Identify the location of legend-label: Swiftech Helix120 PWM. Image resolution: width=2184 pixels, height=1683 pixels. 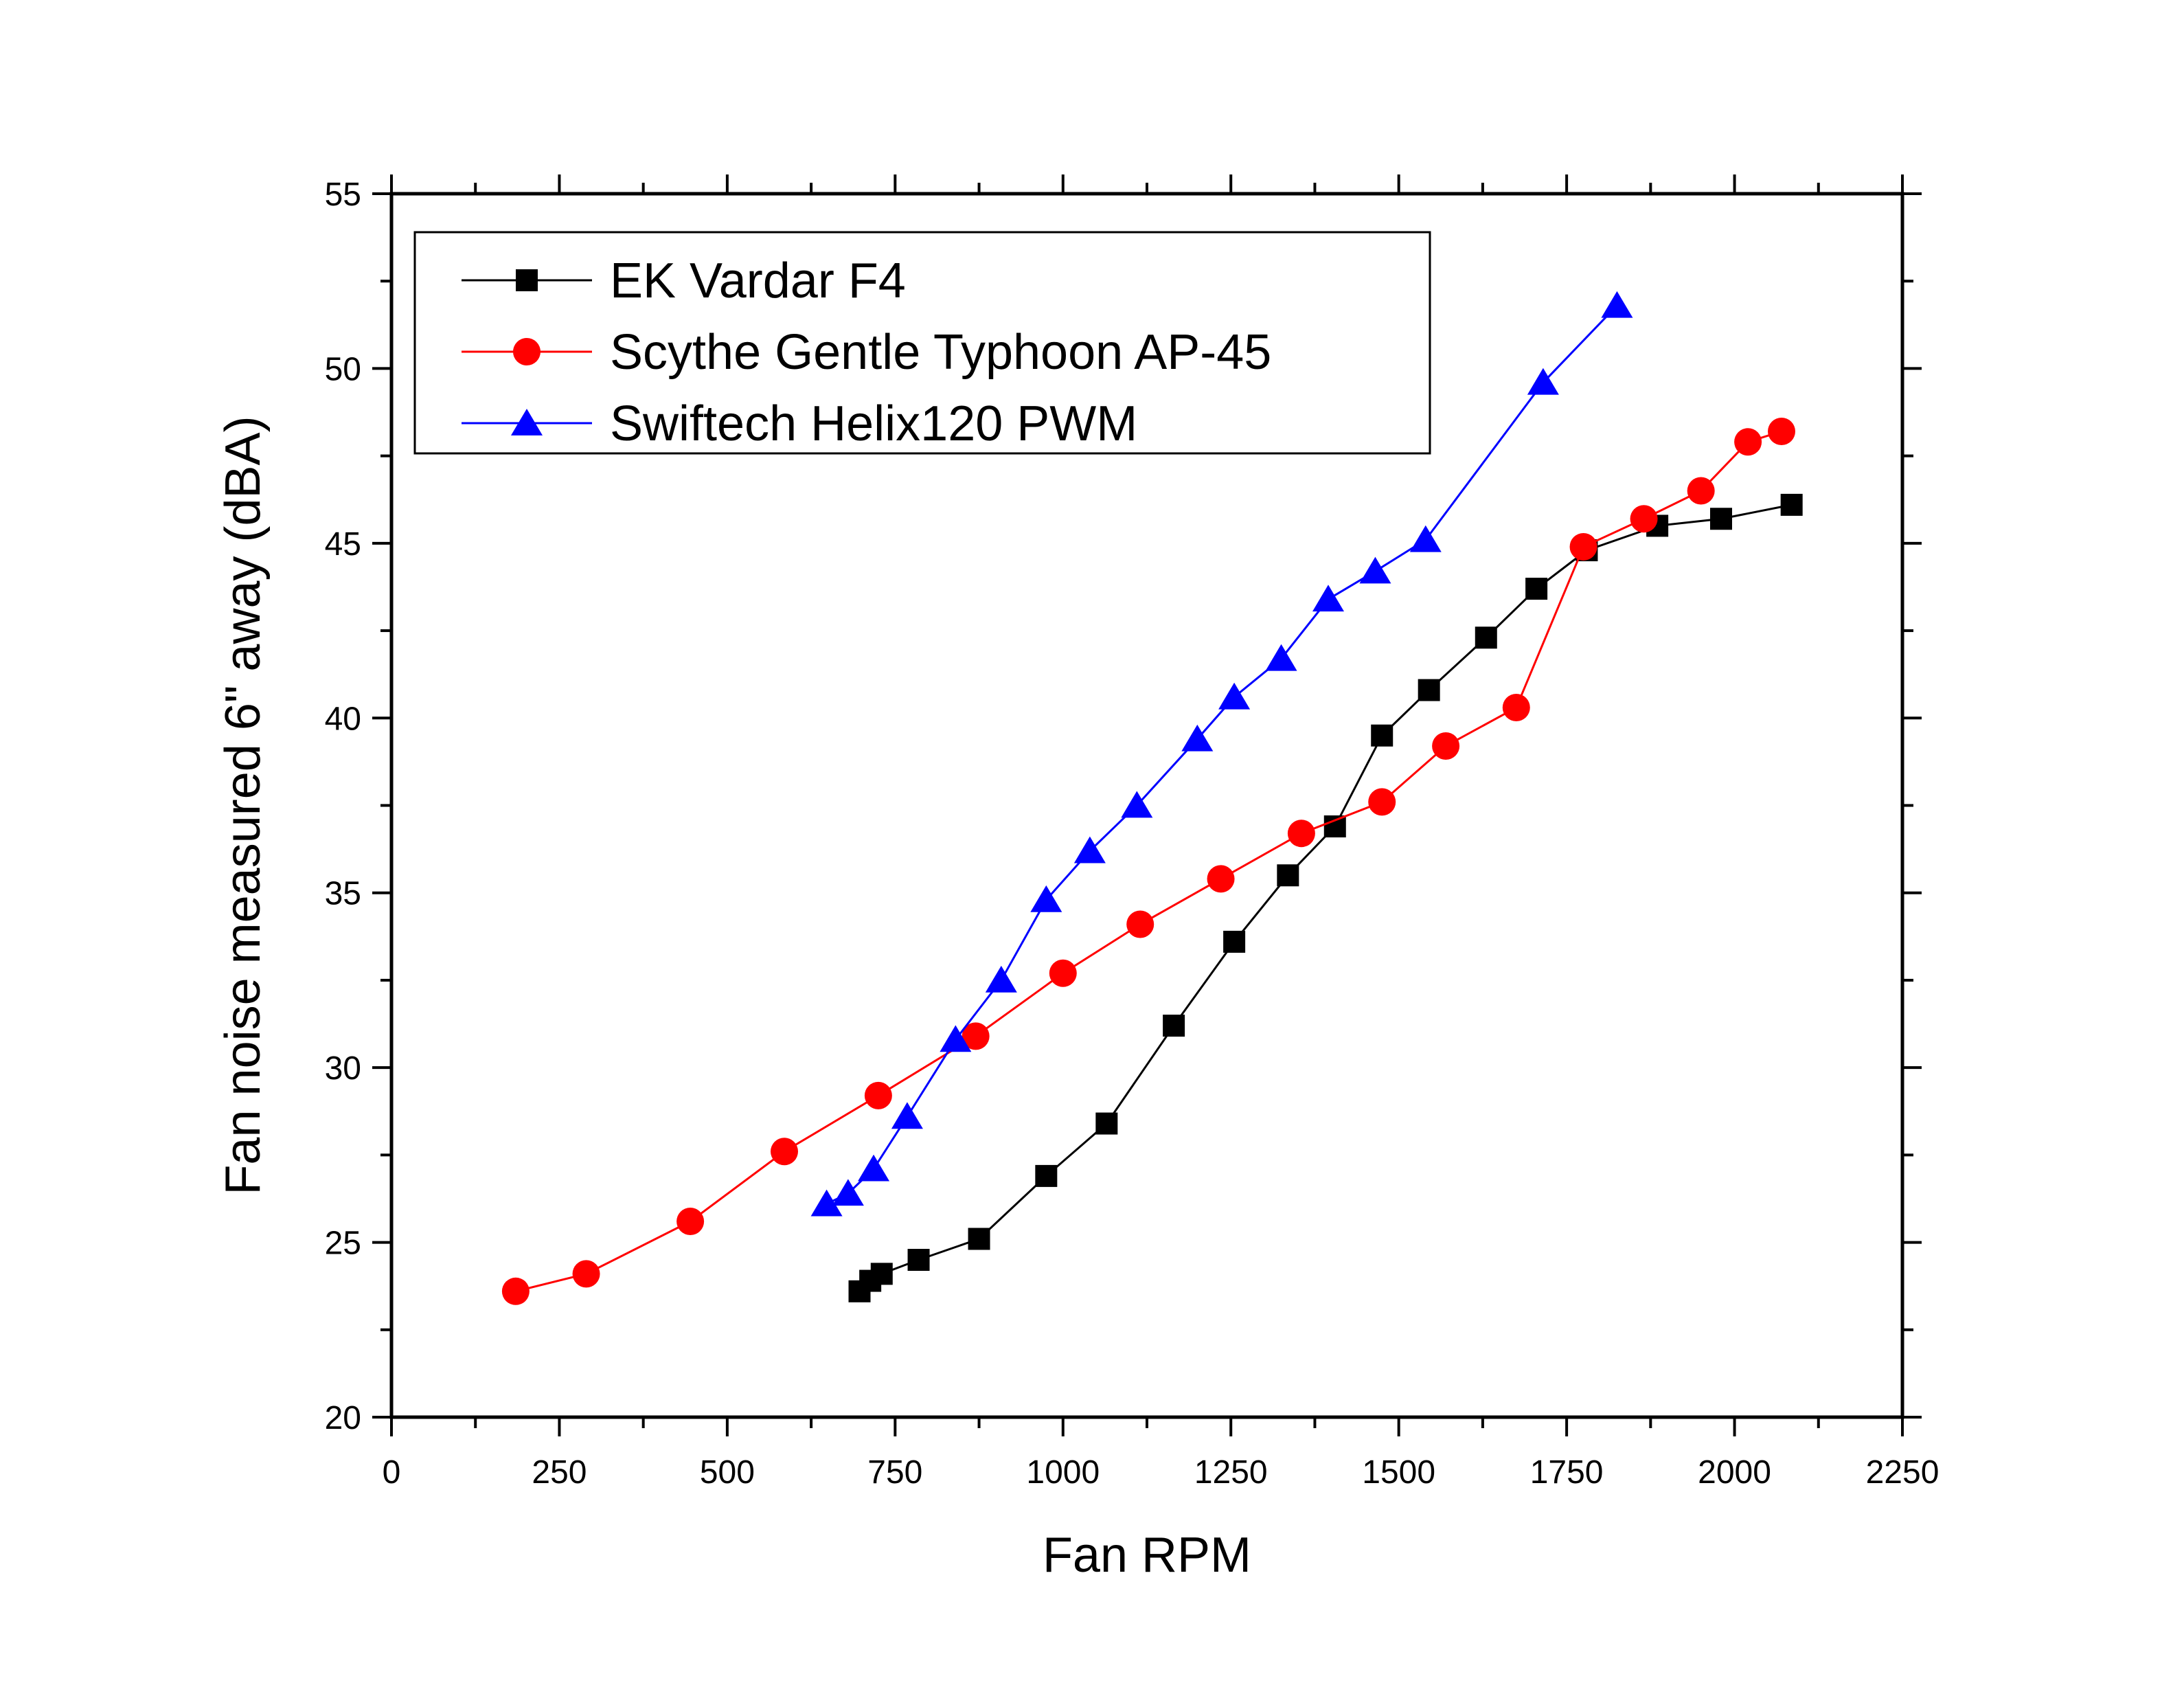
(873, 423).